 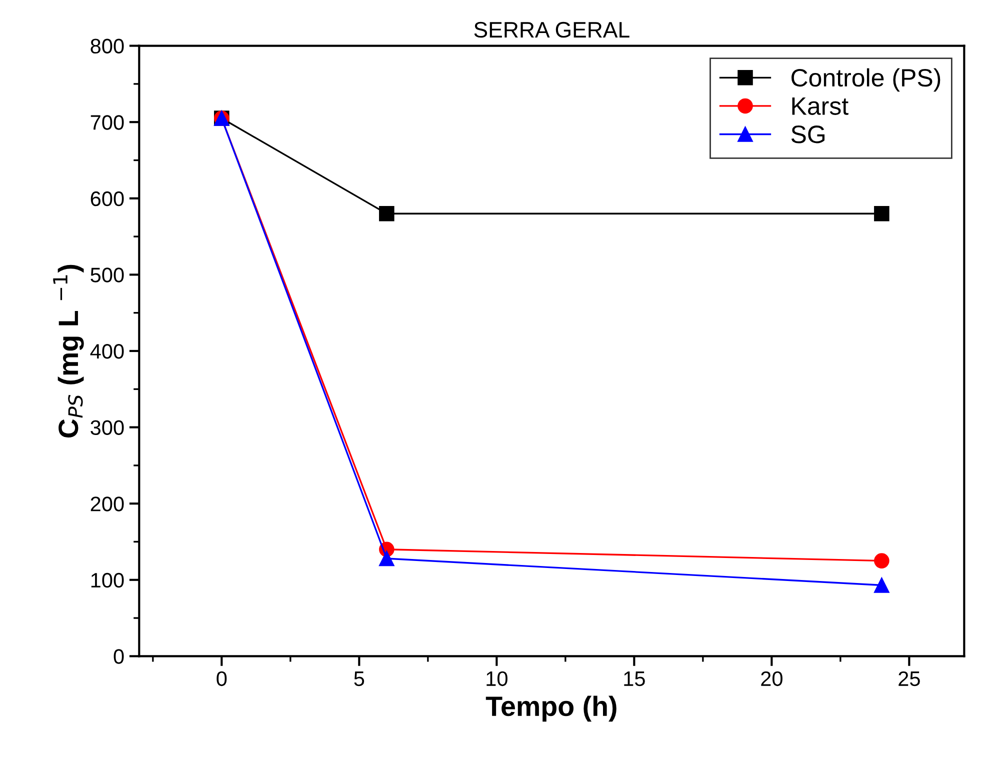 I want to click on x-tick-label: 5, so click(x=359, y=679).